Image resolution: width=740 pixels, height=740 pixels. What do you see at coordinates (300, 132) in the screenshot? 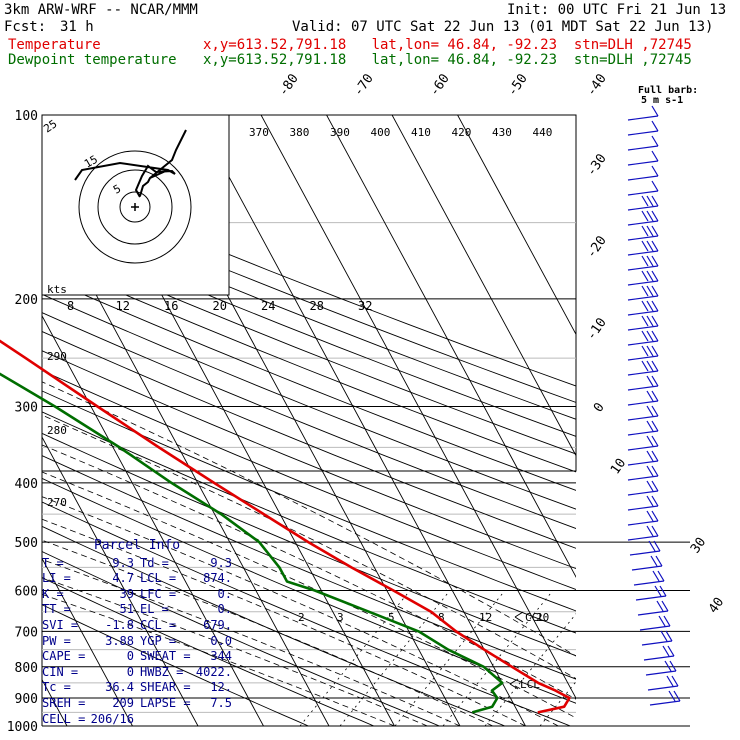
I see `theta-e-label: 380` at bounding box center [300, 132].